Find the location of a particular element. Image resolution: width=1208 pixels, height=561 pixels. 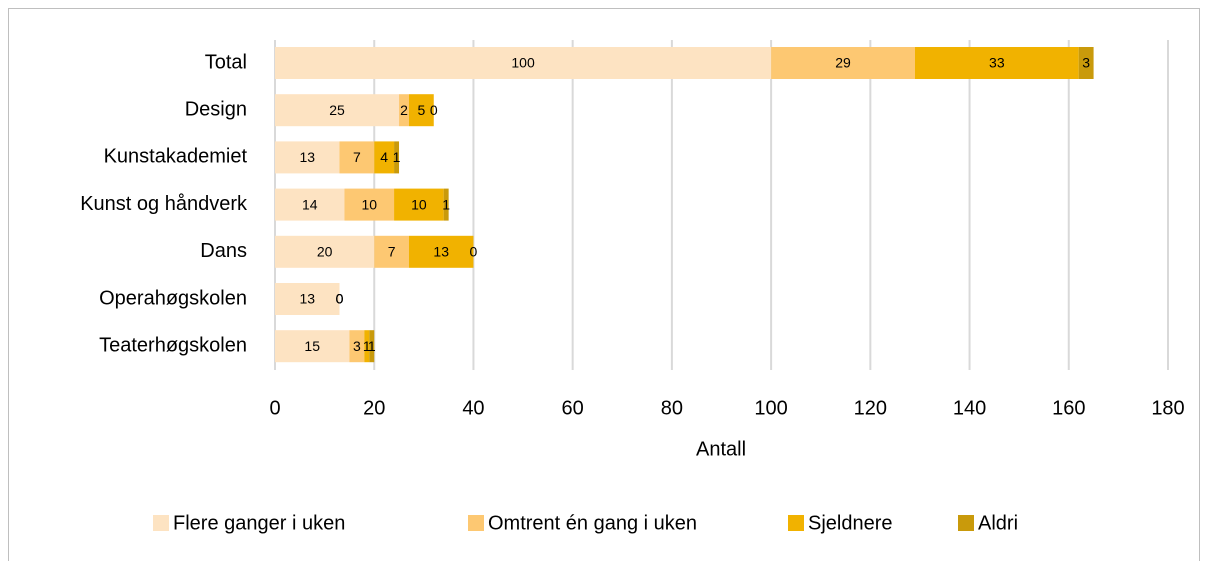

data-label: 20 is located at coordinates (325, 252).